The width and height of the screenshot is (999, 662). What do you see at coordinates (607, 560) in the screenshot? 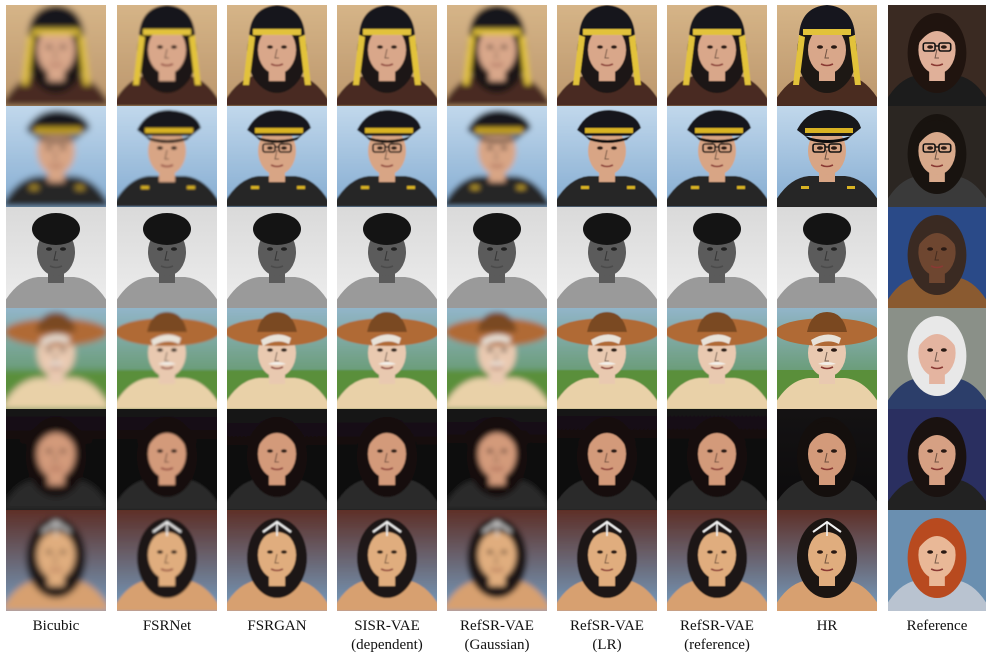
I see `face-image-r6-lr` at bounding box center [607, 560].